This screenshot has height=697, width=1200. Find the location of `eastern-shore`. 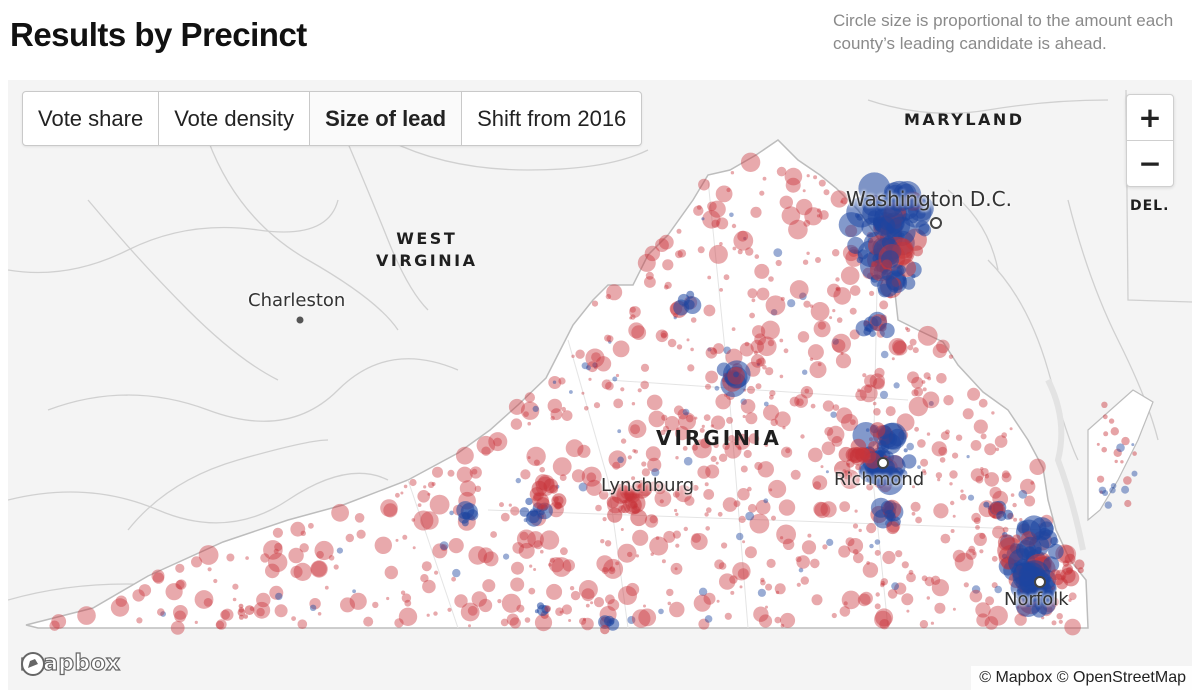

eastern-shore is located at coordinates (1120, 455).